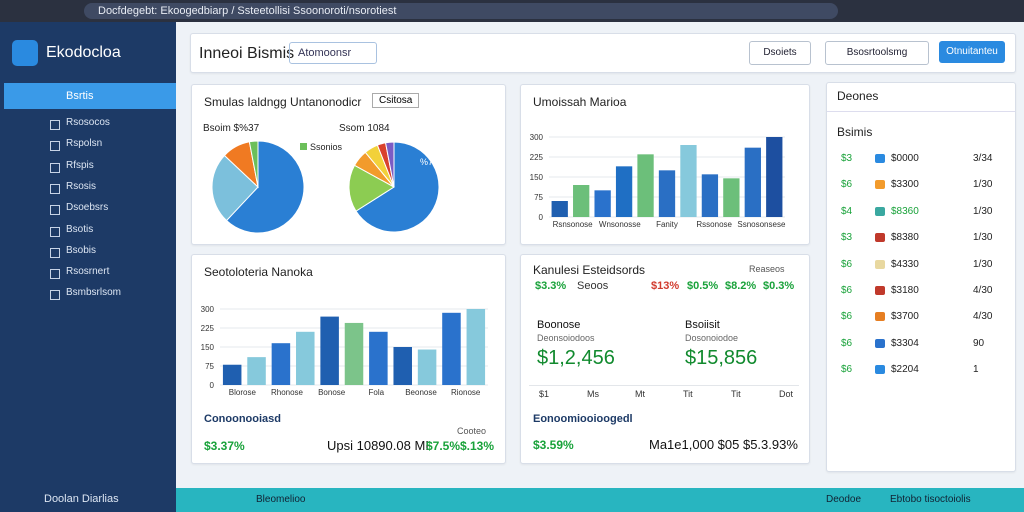  I want to click on nav-item: Rsosrnert, so click(88, 272).